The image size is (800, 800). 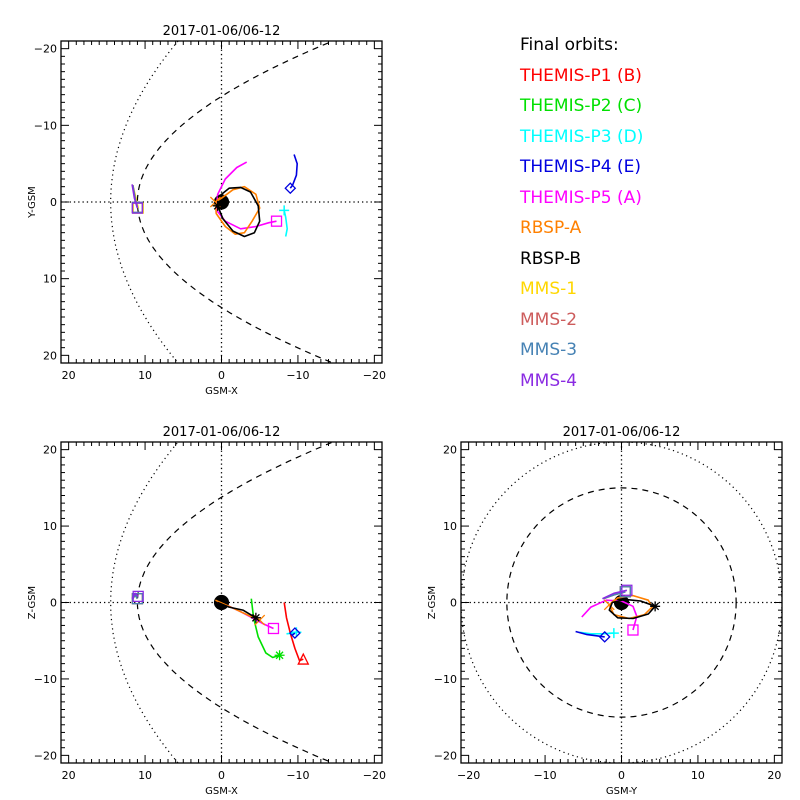 I want to click on legend-entry: MMS-2, so click(x=549, y=319).